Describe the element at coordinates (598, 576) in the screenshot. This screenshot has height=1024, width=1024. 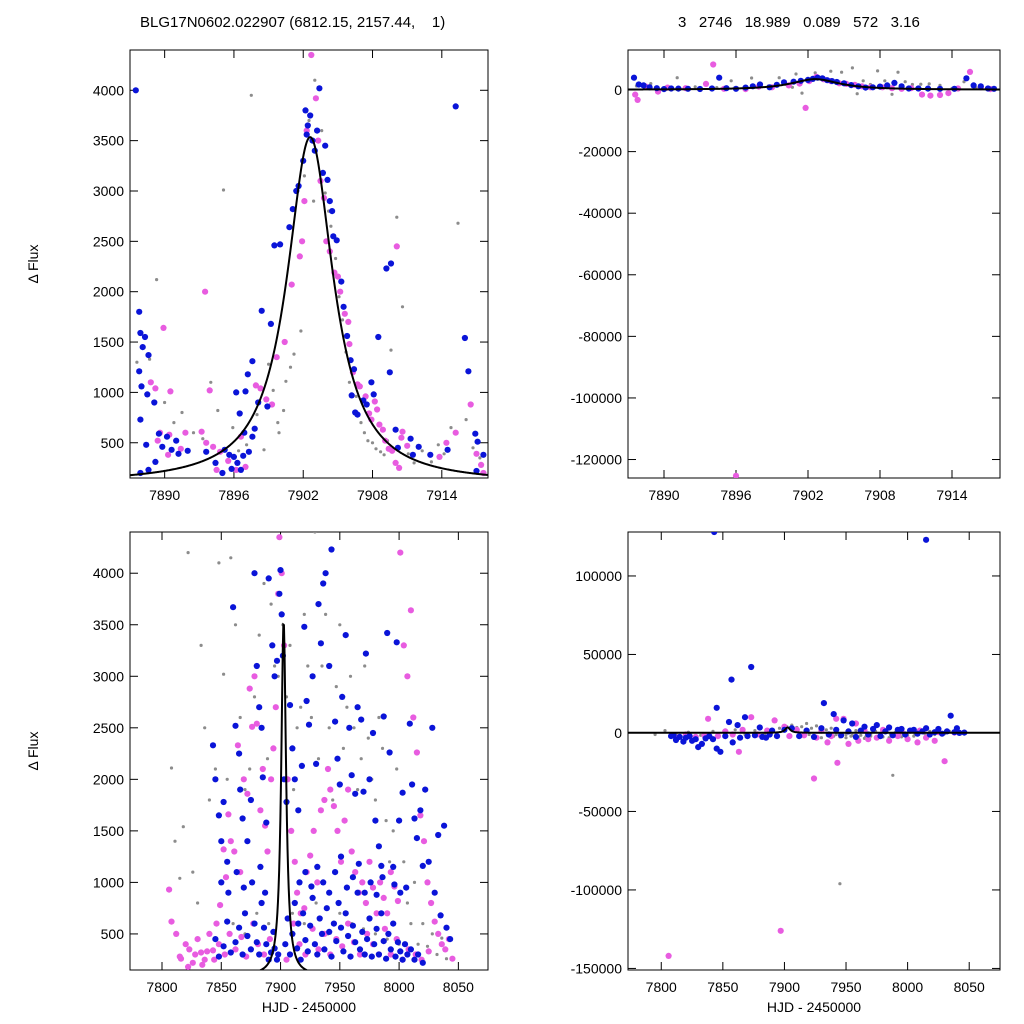
I see `y-tick-label: 100000` at that location.